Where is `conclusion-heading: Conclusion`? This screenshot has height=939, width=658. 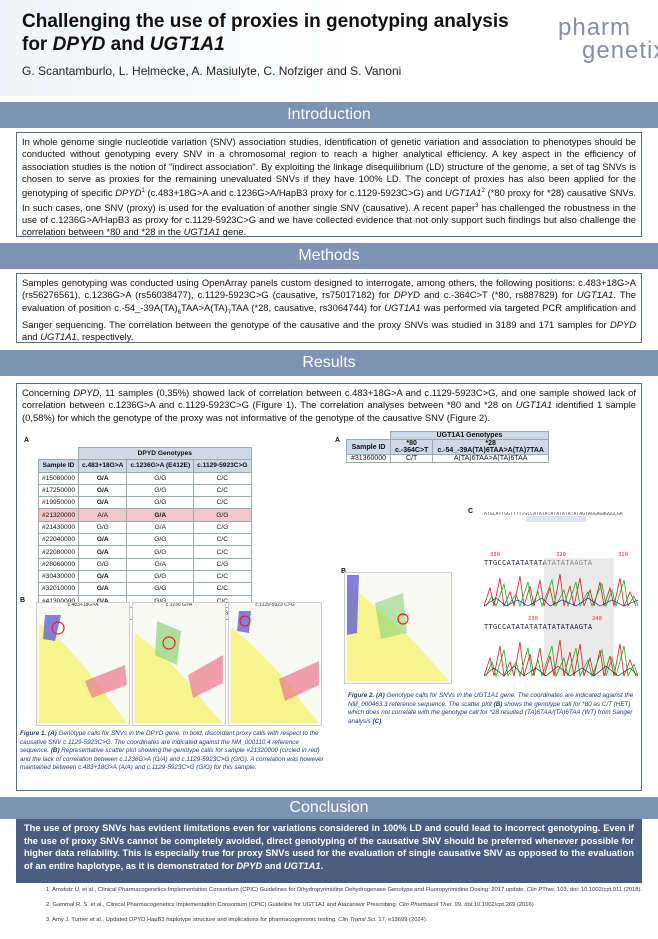 conclusion-heading: Conclusion is located at coordinates (329, 808).